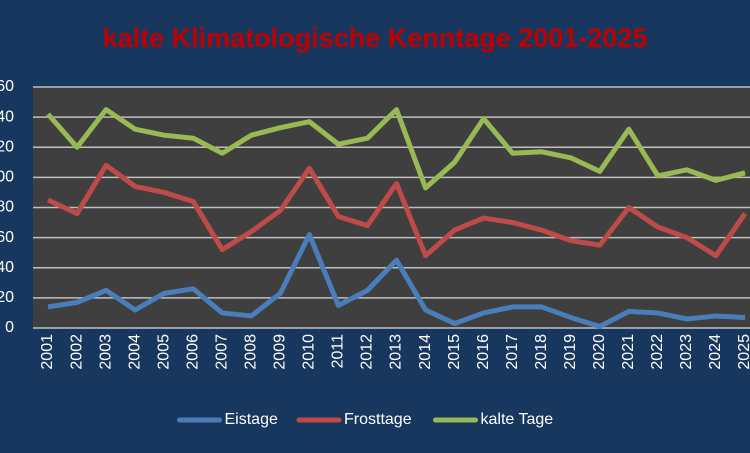 Image resolution: width=750 pixels, height=453 pixels. I want to click on y-tick-label: 140, so click(7, 116).